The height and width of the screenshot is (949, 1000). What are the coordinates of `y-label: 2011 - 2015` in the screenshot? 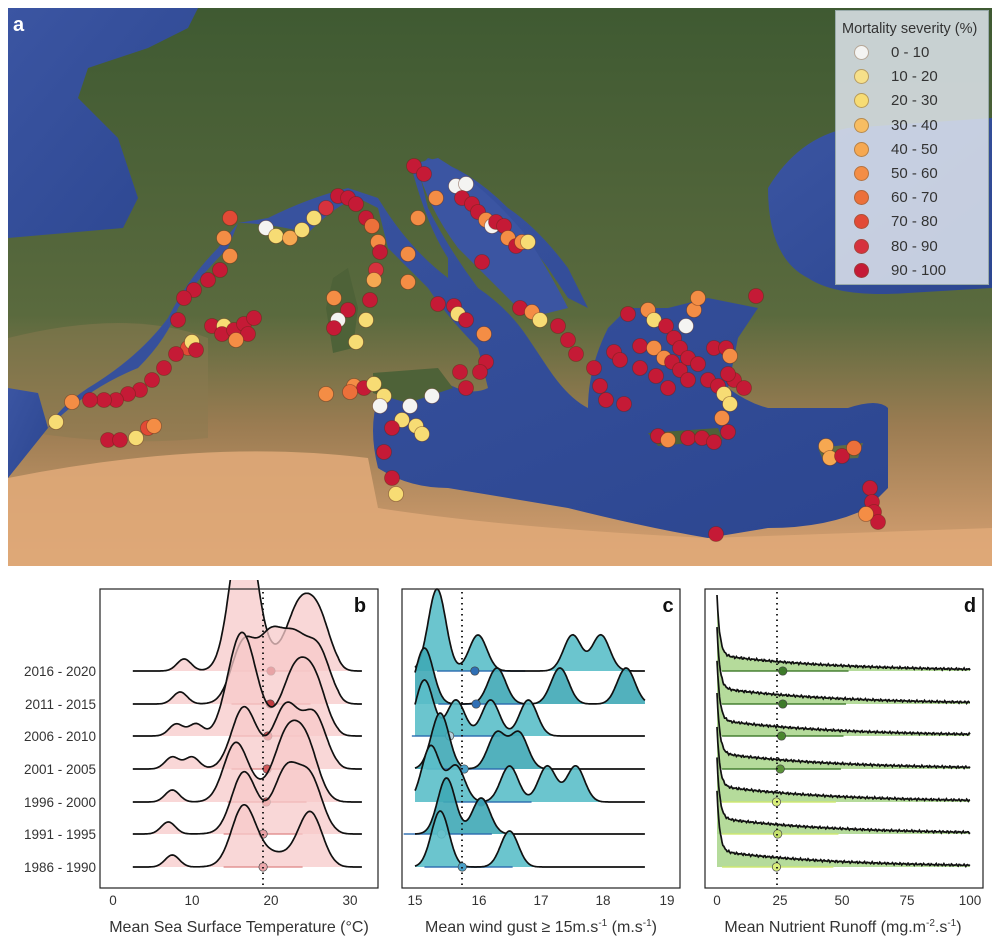 It's located at (60, 704).